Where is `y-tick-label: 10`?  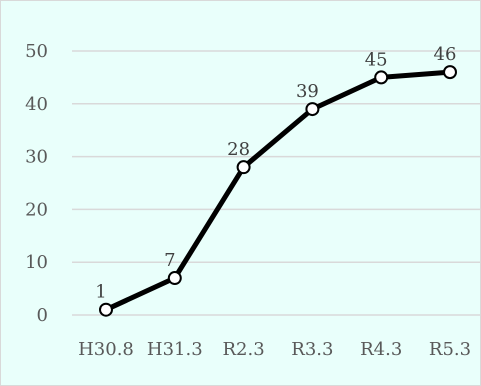 y-tick-label: 10 is located at coordinates (36, 262).